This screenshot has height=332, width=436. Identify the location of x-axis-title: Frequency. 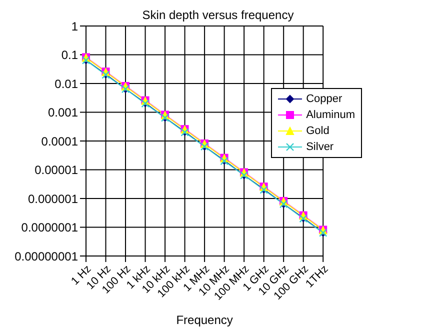
(204, 320).